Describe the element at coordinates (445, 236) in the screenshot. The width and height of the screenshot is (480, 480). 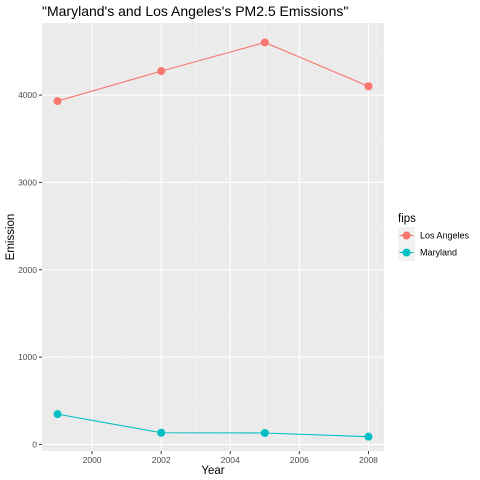
I see `legend-label-los-angeles: Los Angeles` at that location.